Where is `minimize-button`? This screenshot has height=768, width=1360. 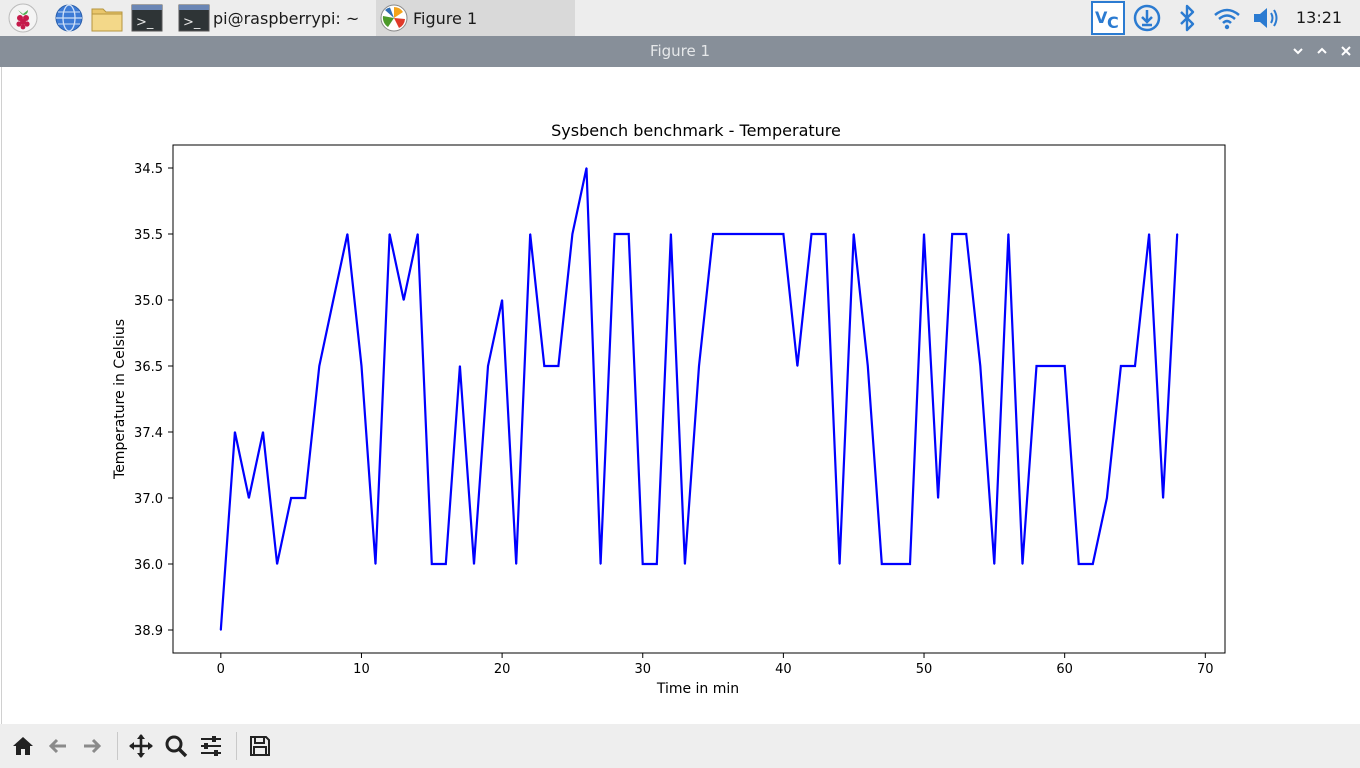
minimize-button is located at coordinates (1298, 51).